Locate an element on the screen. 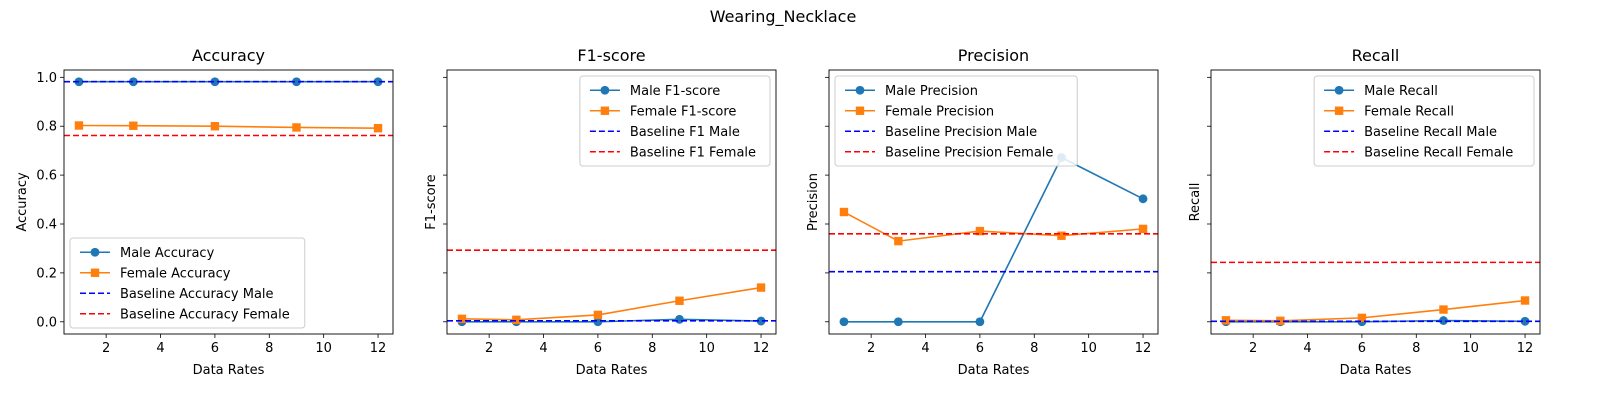  panel-4-legend-label: Baseline Recall Female is located at coordinates (1438, 152).